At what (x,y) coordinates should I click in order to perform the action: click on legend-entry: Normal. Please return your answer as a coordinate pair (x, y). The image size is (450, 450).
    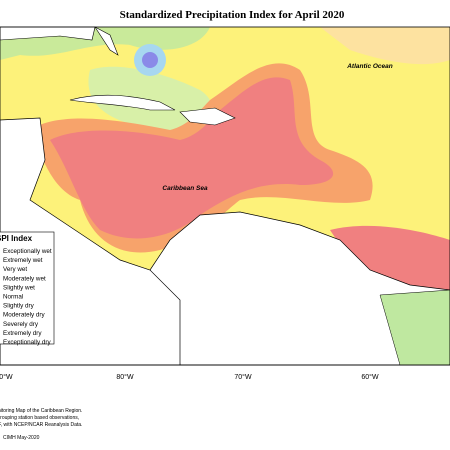
    Looking at the image, I should click on (13, 297).